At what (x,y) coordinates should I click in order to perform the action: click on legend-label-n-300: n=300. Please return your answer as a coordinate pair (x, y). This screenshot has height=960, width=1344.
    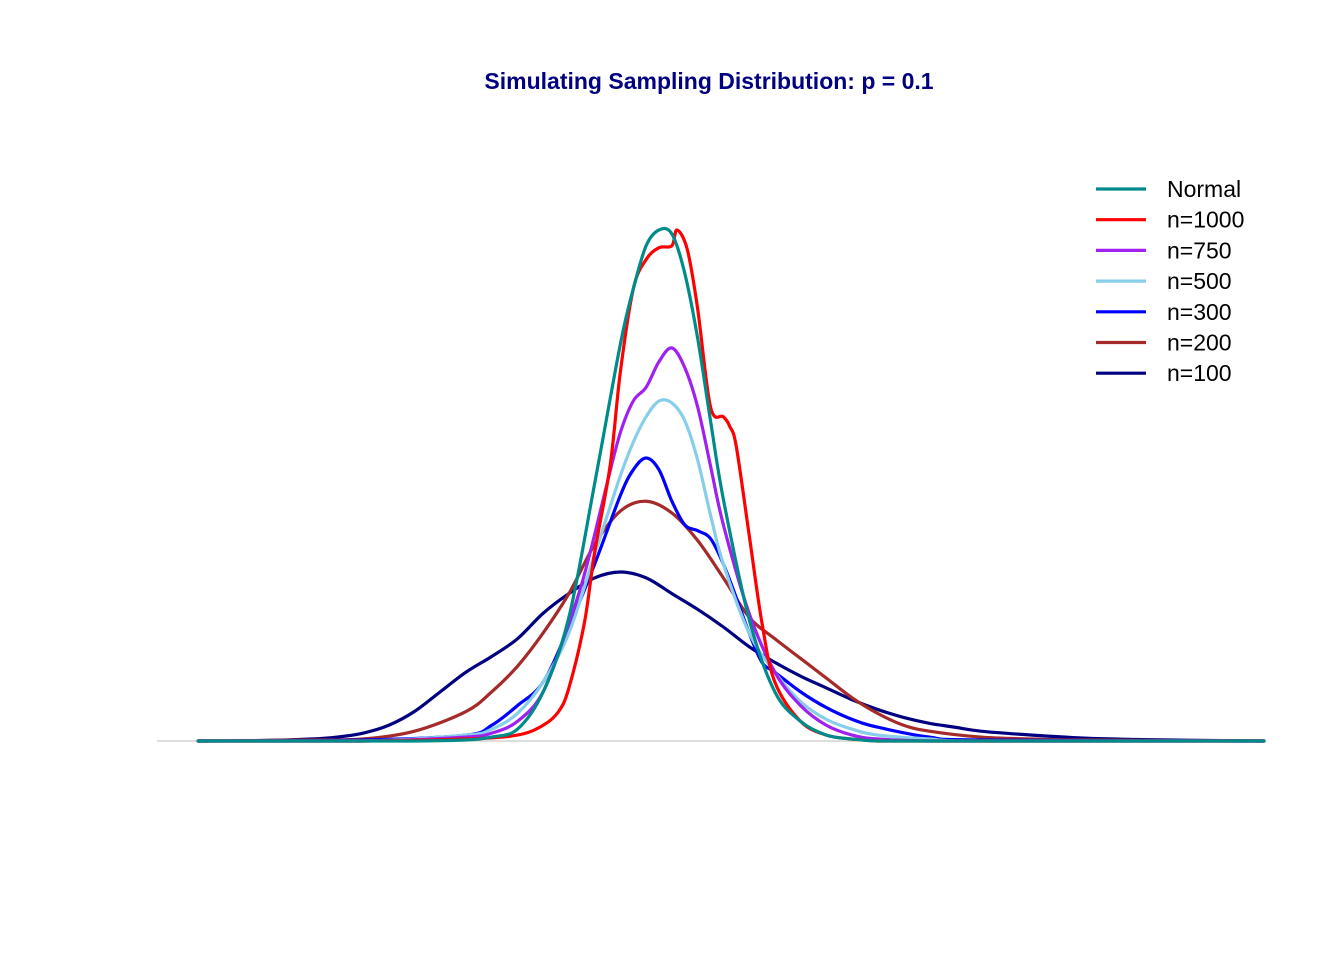
    Looking at the image, I should click on (1199, 312).